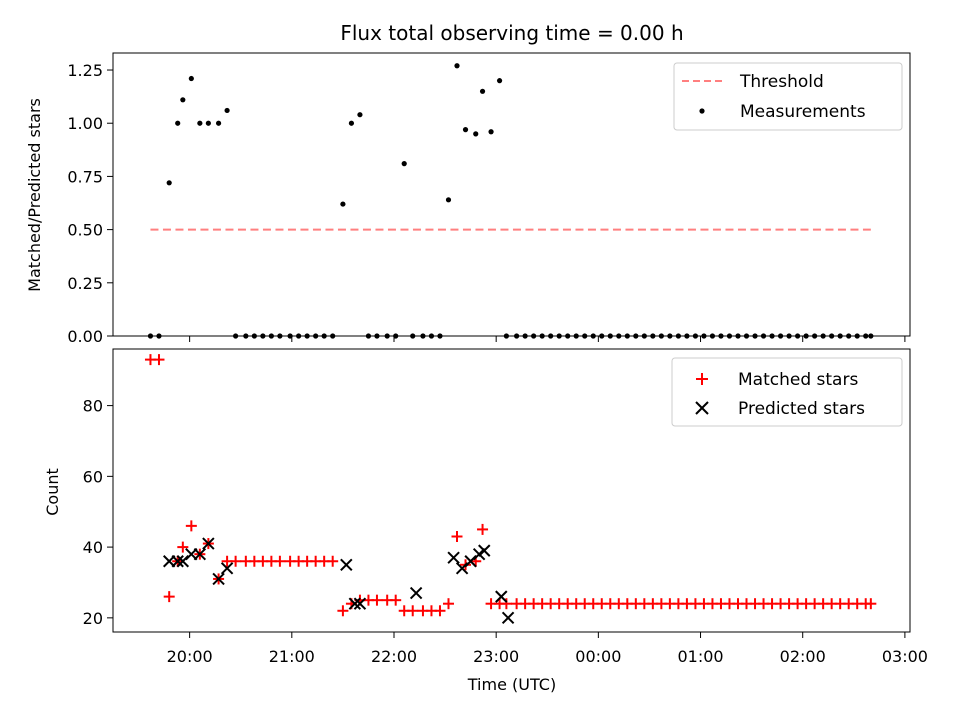 The height and width of the screenshot is (720, 960). Describe the element at coordinates (781, 82) in the screenshot. I see `threshold-legend-label: Threshold` at that location.